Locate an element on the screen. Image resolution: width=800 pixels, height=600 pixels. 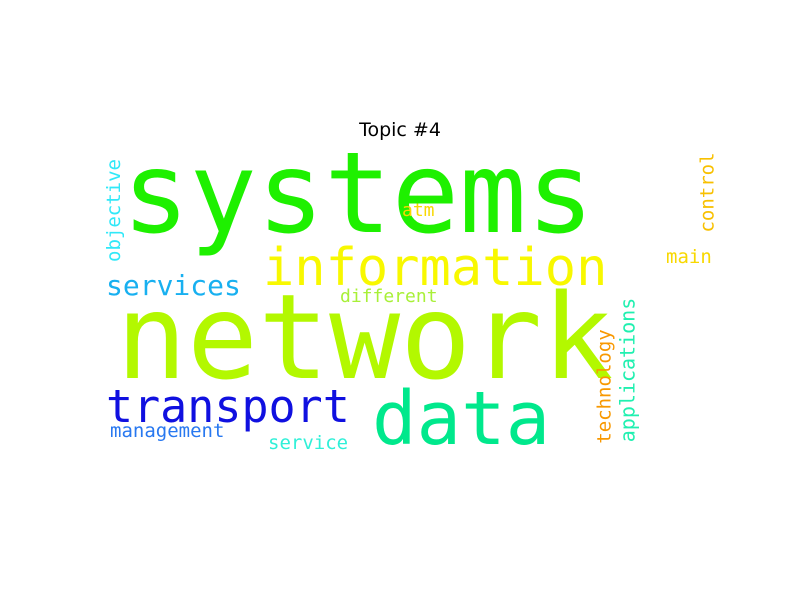
word-control: control is located at coordinates (707, 192).